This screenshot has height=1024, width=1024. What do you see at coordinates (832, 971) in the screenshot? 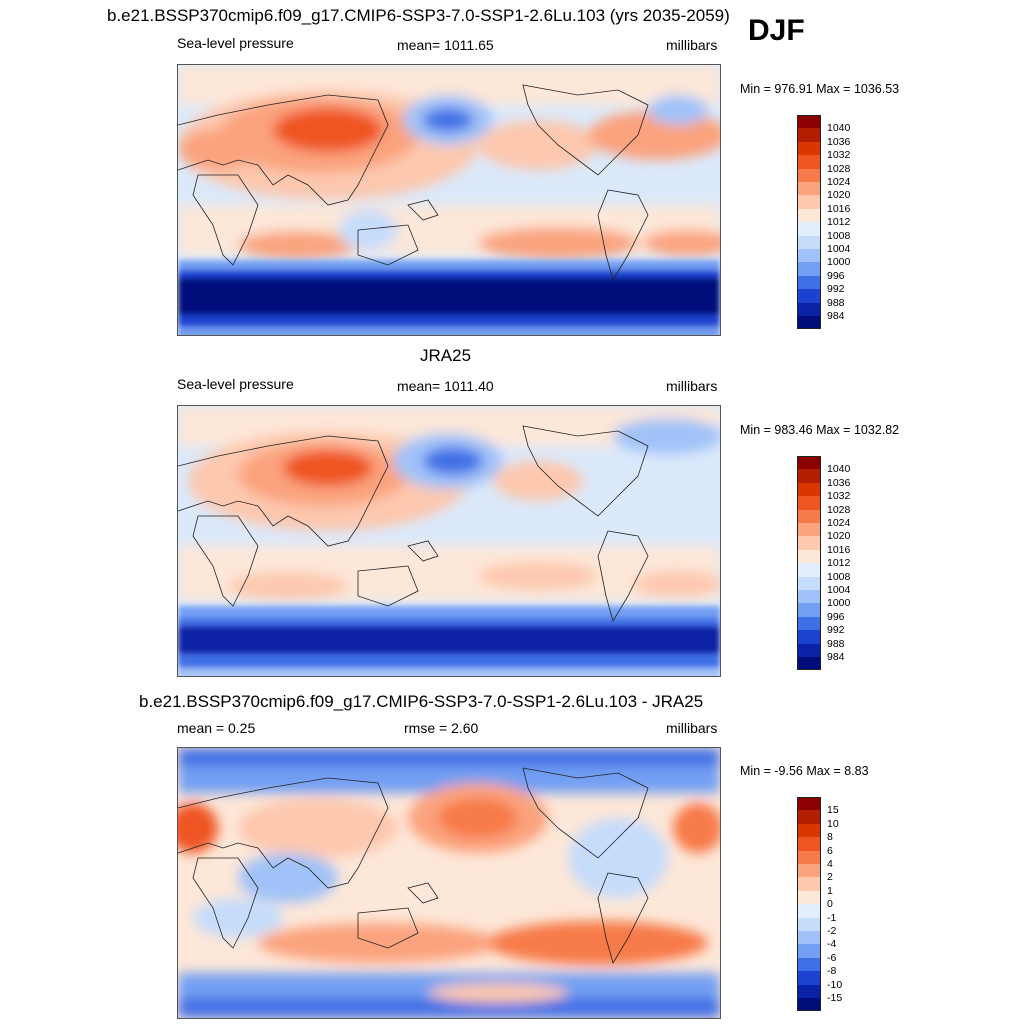
I see `colorbar-diff-tick-label: -8` at bounding box center [832, 971].